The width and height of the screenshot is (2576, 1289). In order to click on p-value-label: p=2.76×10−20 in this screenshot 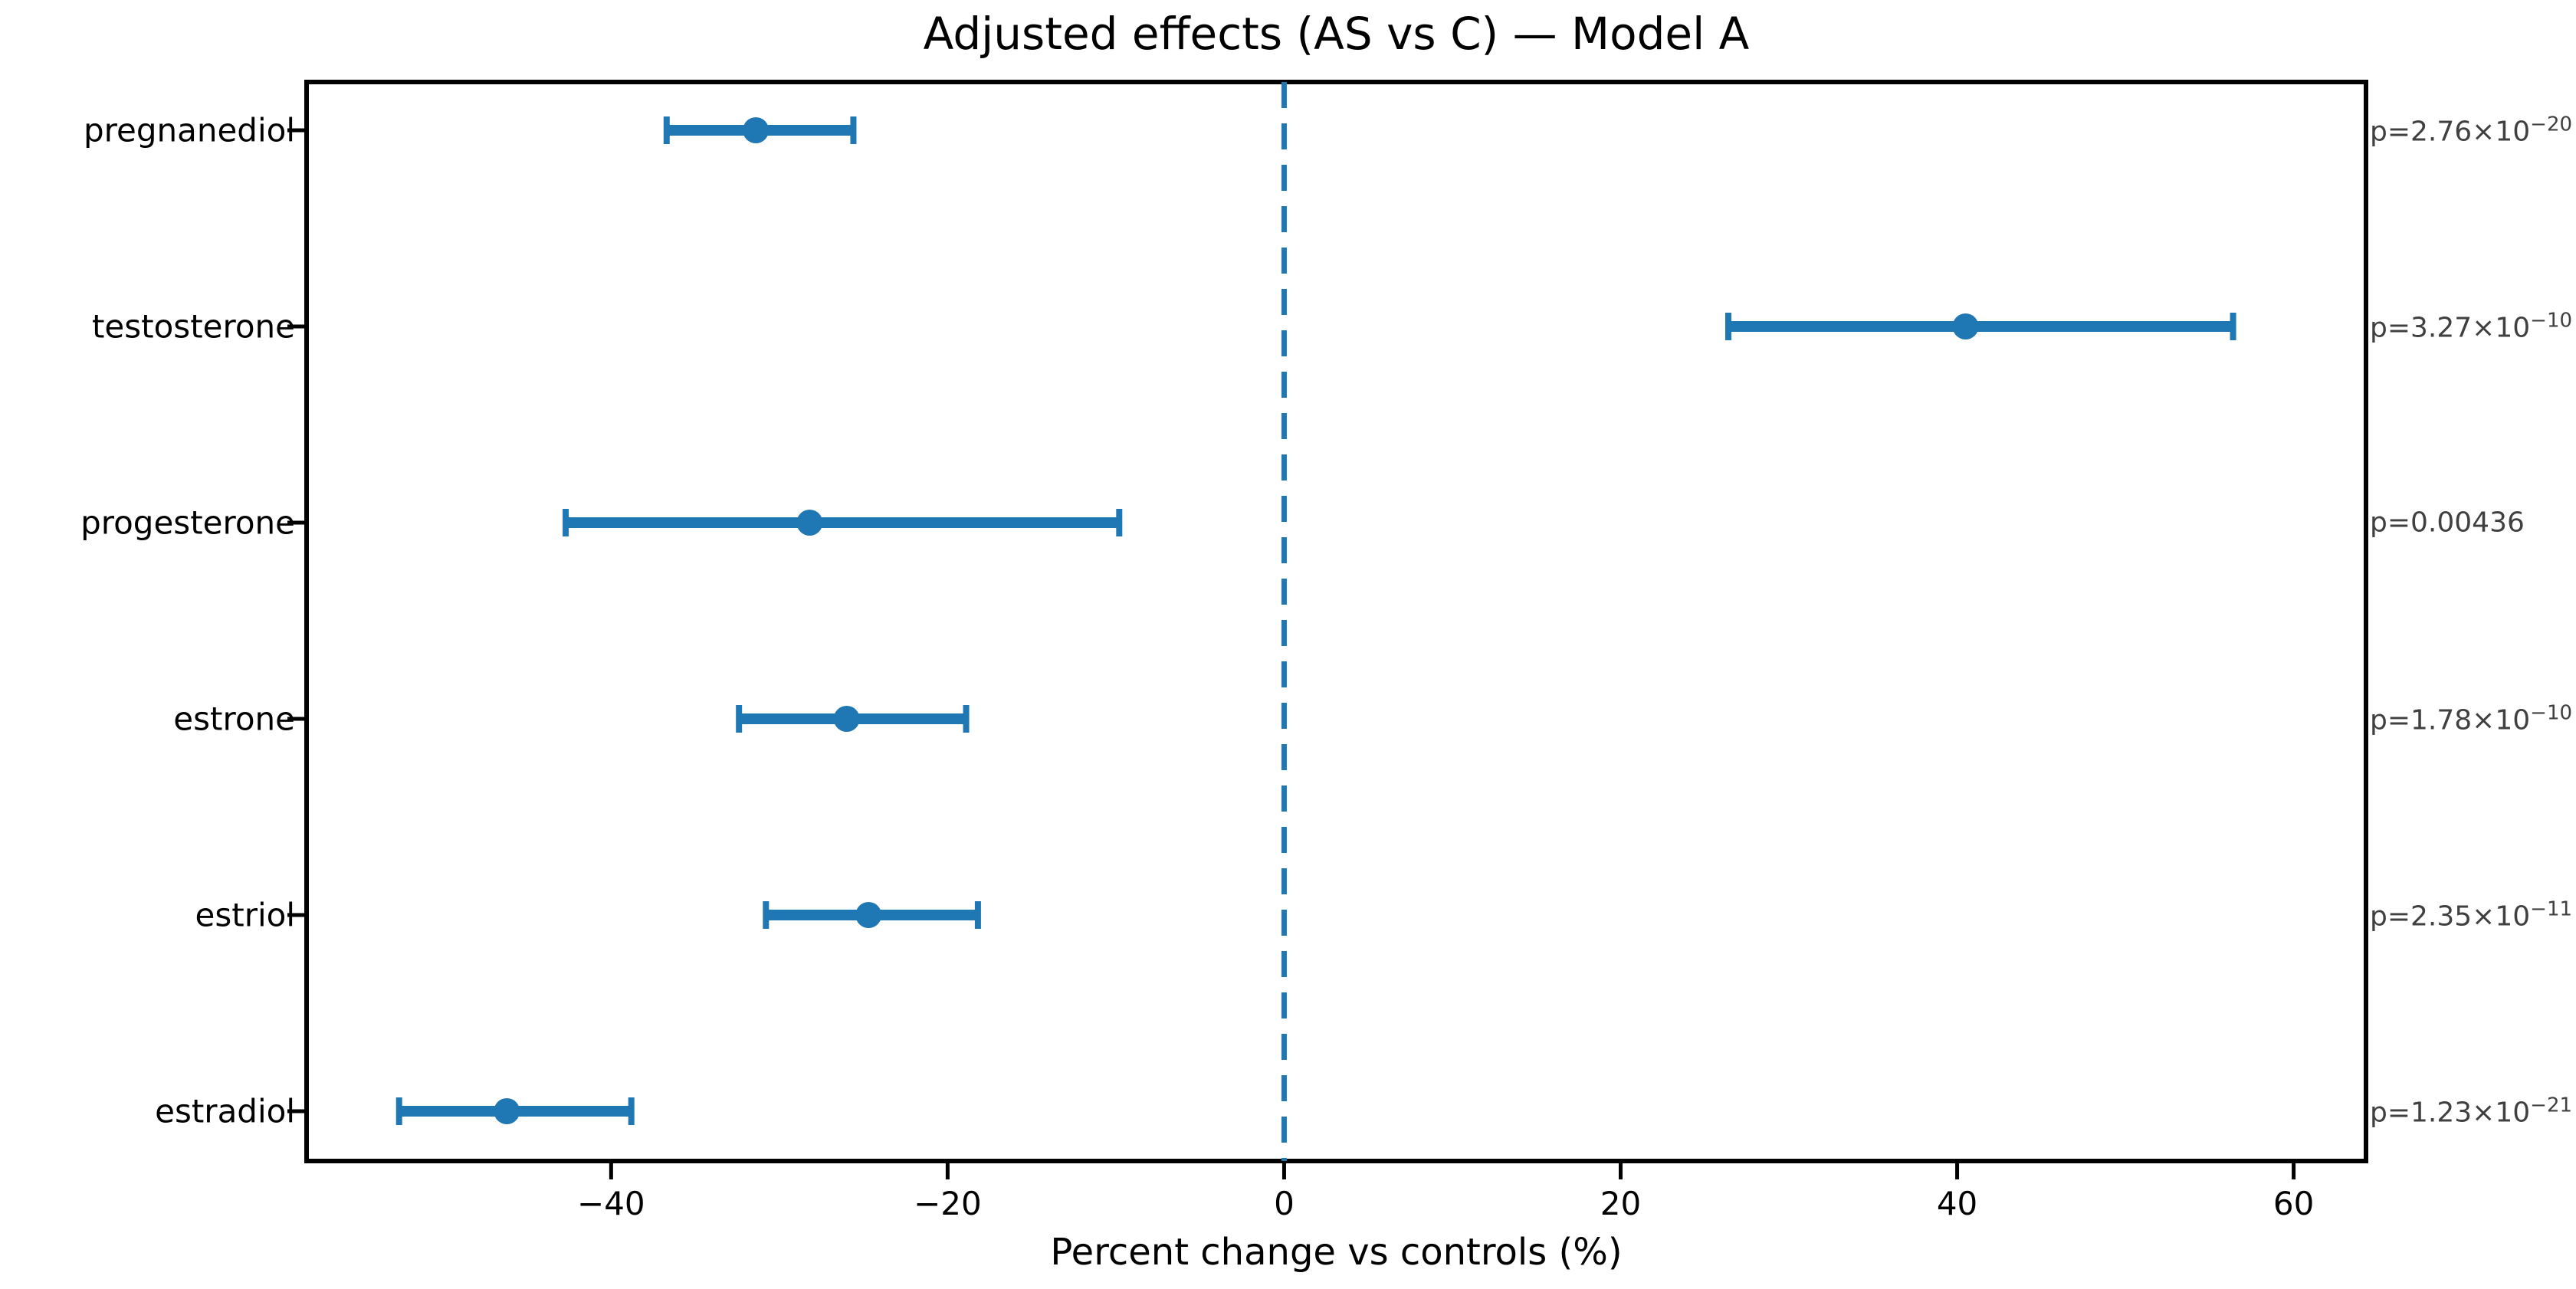, I will do `click(2471, 130)`.